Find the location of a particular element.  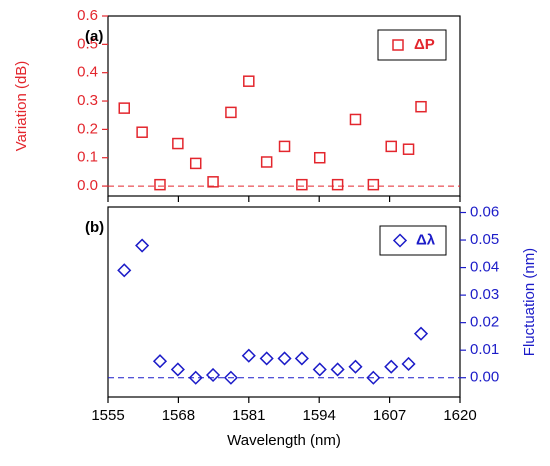

panel-label: (b) is located at coordinates (94, 227).